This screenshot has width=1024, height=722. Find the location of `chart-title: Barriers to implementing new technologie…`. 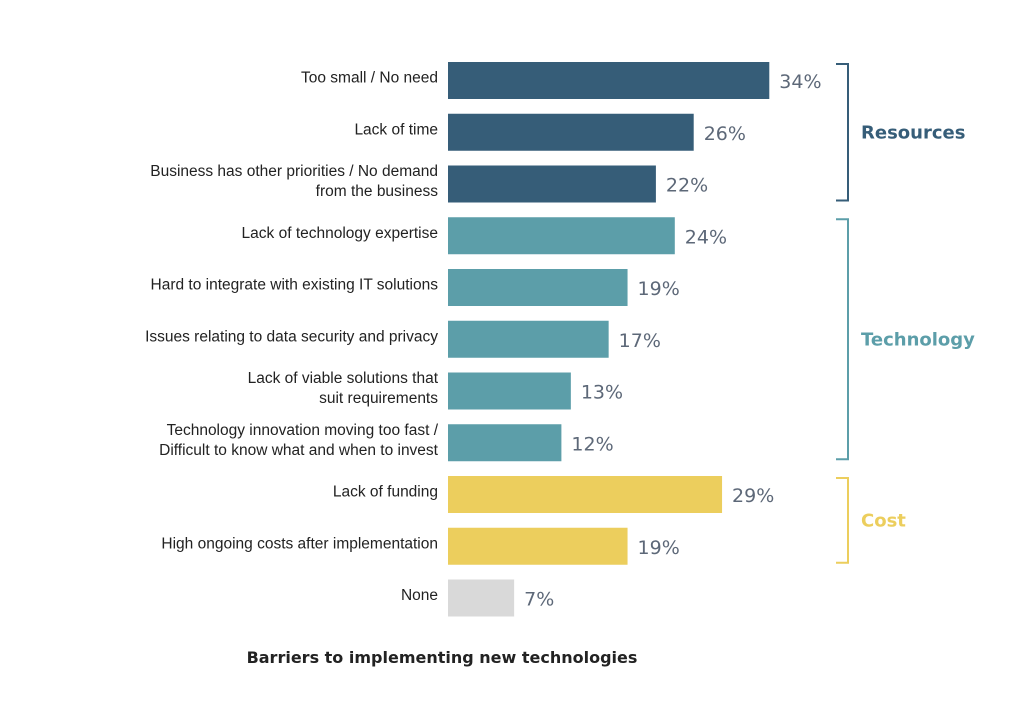

chart-title: Barriers to implementing new technologie… is located at coordinates (442, 657).